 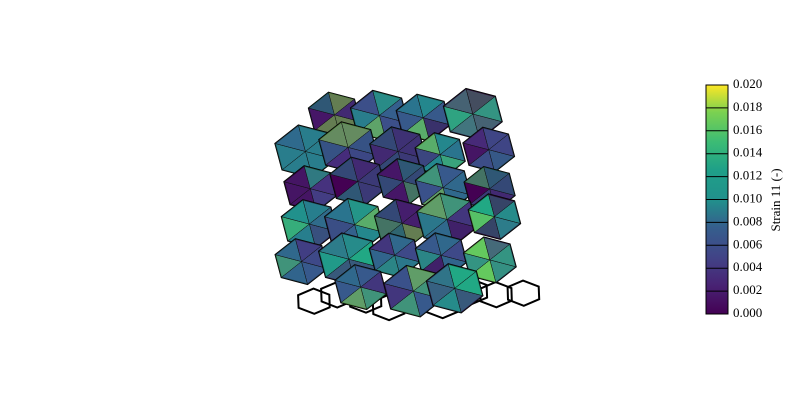 I want to click on colorbar-tick-label: 0.008, so click(x=747, y=220).